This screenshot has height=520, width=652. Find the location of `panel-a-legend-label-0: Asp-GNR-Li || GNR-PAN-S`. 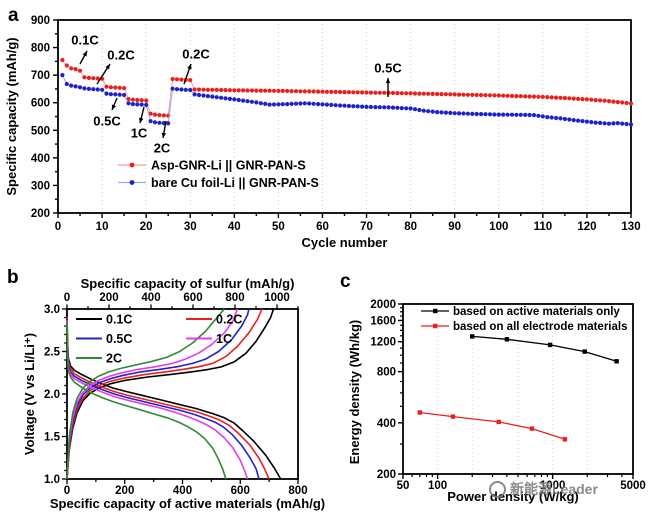

panel-a-legend-label-0: Asp-GNR-Li || GNR-PAN-S is located at coordinates (228, 166).